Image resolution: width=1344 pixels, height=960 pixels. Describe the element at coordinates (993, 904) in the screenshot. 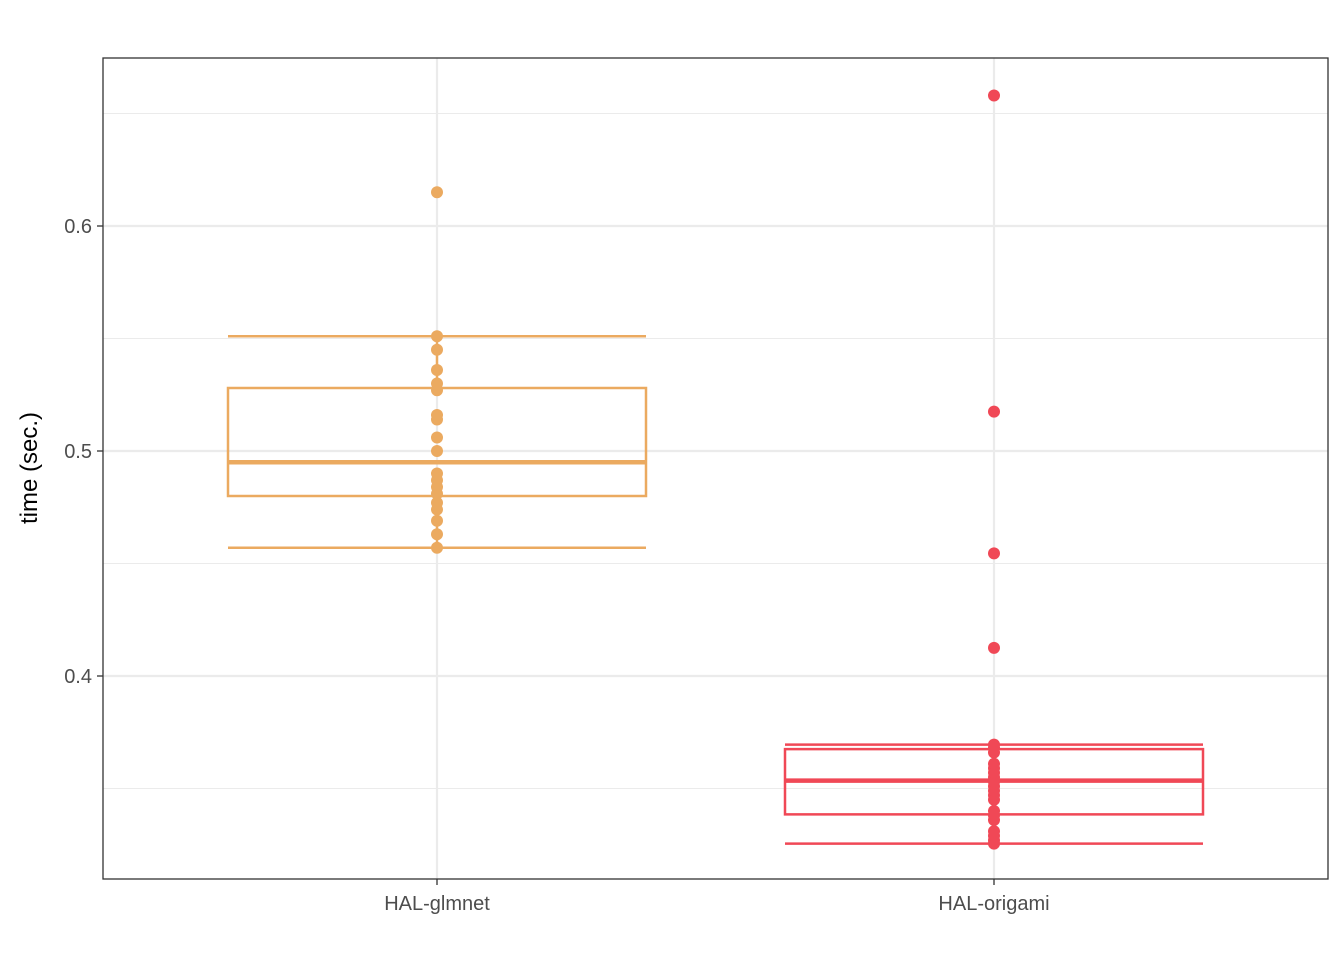

I see `x-tick-label: HAL-origami` at that location.